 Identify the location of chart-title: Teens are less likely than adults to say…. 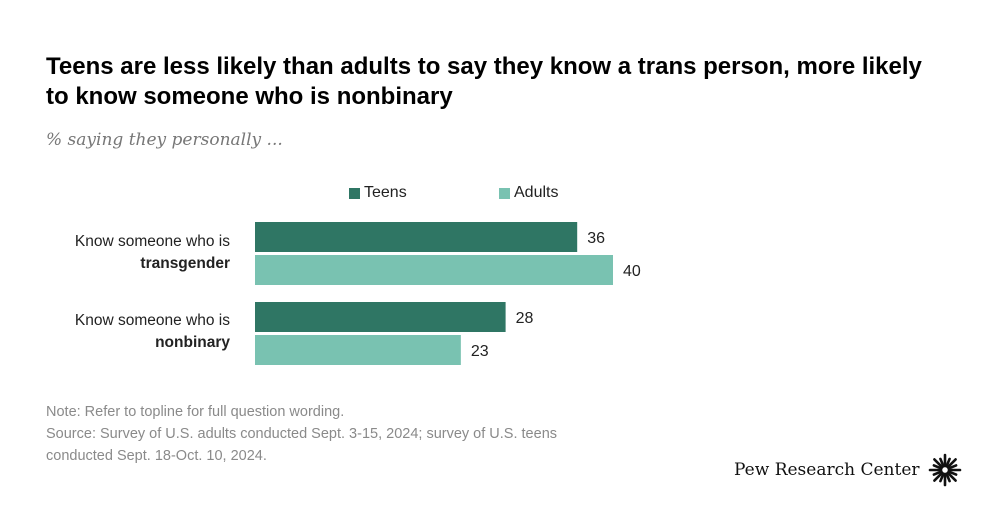
(484, 81).